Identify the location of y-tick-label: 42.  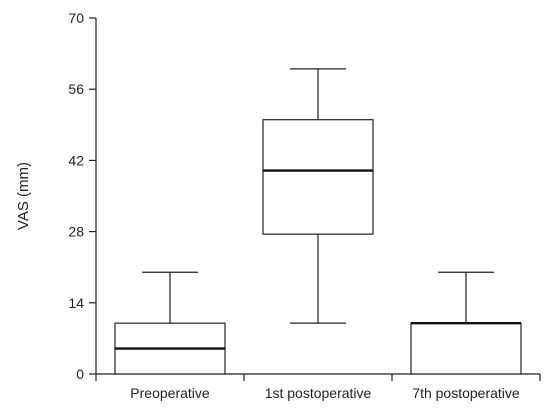
(76, 160).